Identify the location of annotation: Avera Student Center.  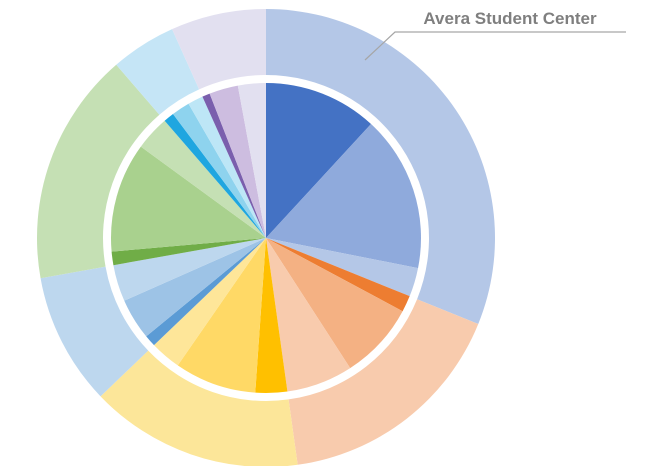
(510, 18).